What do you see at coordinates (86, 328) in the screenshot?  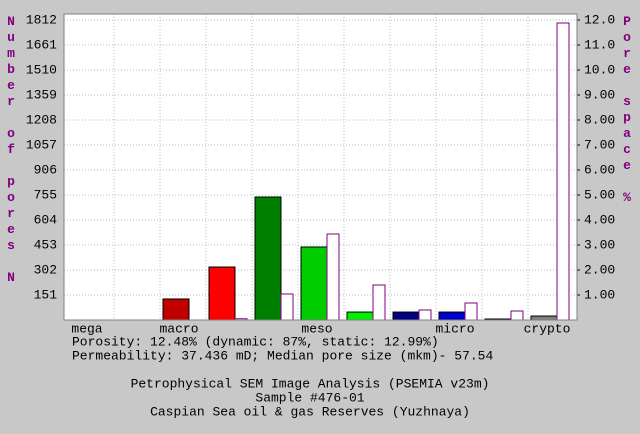 I see `x-tick-label: mega` at bounding box center [86, 328].